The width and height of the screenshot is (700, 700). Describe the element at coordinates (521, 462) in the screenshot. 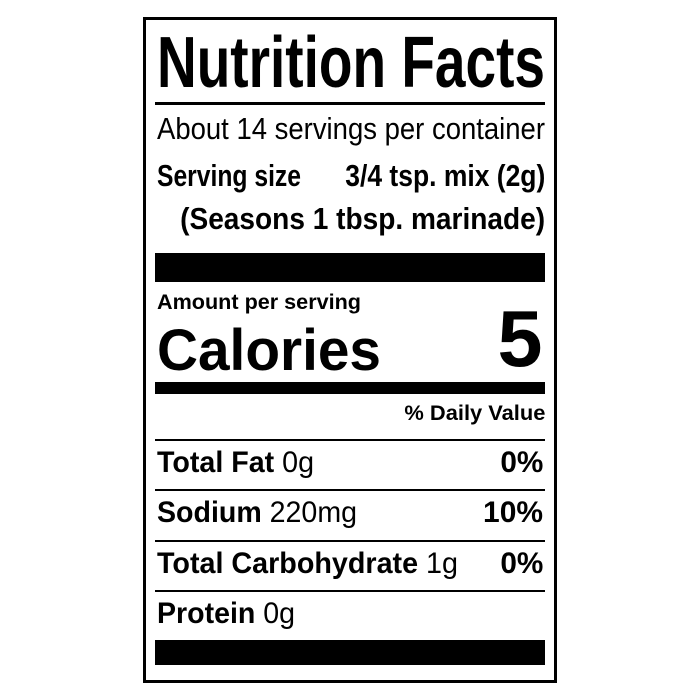

I see `dv-total-fat: 0%` at that location.